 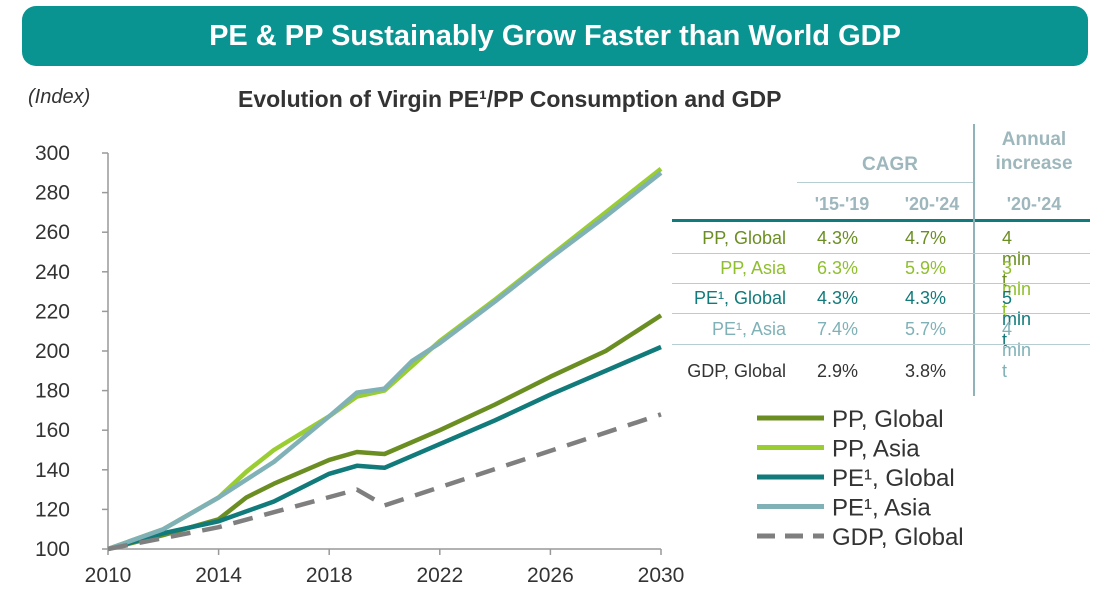 What do you see at coordinates (926, 268) in the screenshot?
I see `table-cell-cagr-20-24: 5.9%` at bounding box center [926, 268].